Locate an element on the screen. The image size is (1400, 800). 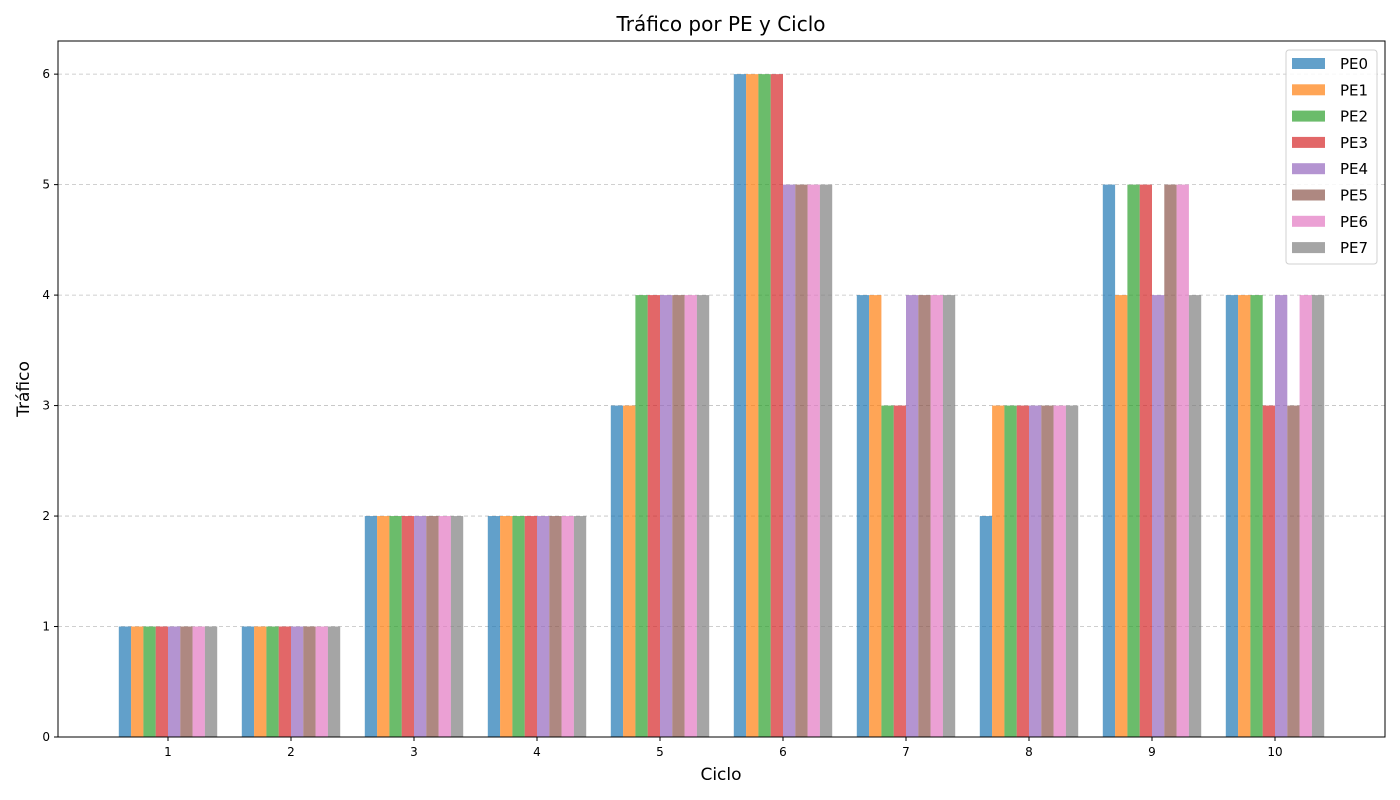
legend-label-pe4: PE4 is located at coordinates (1354, 169).